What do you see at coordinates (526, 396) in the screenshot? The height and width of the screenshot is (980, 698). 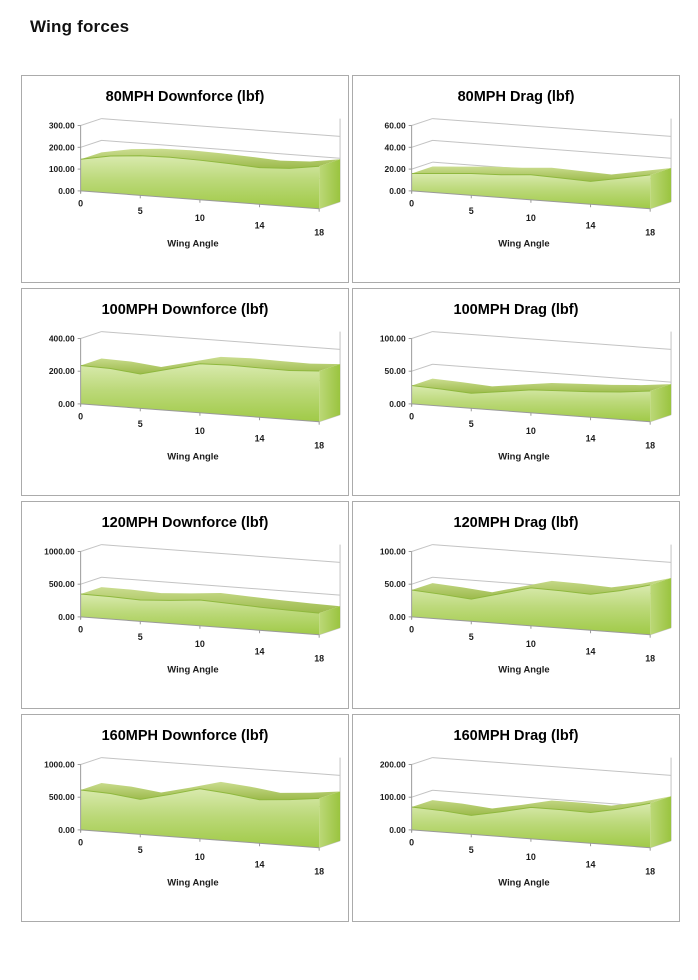 I see `area-chart-100mph-drag: 100.00 50.00 0.000 5 10 14 18 Wing Angle` at bounding box center [526, 396].